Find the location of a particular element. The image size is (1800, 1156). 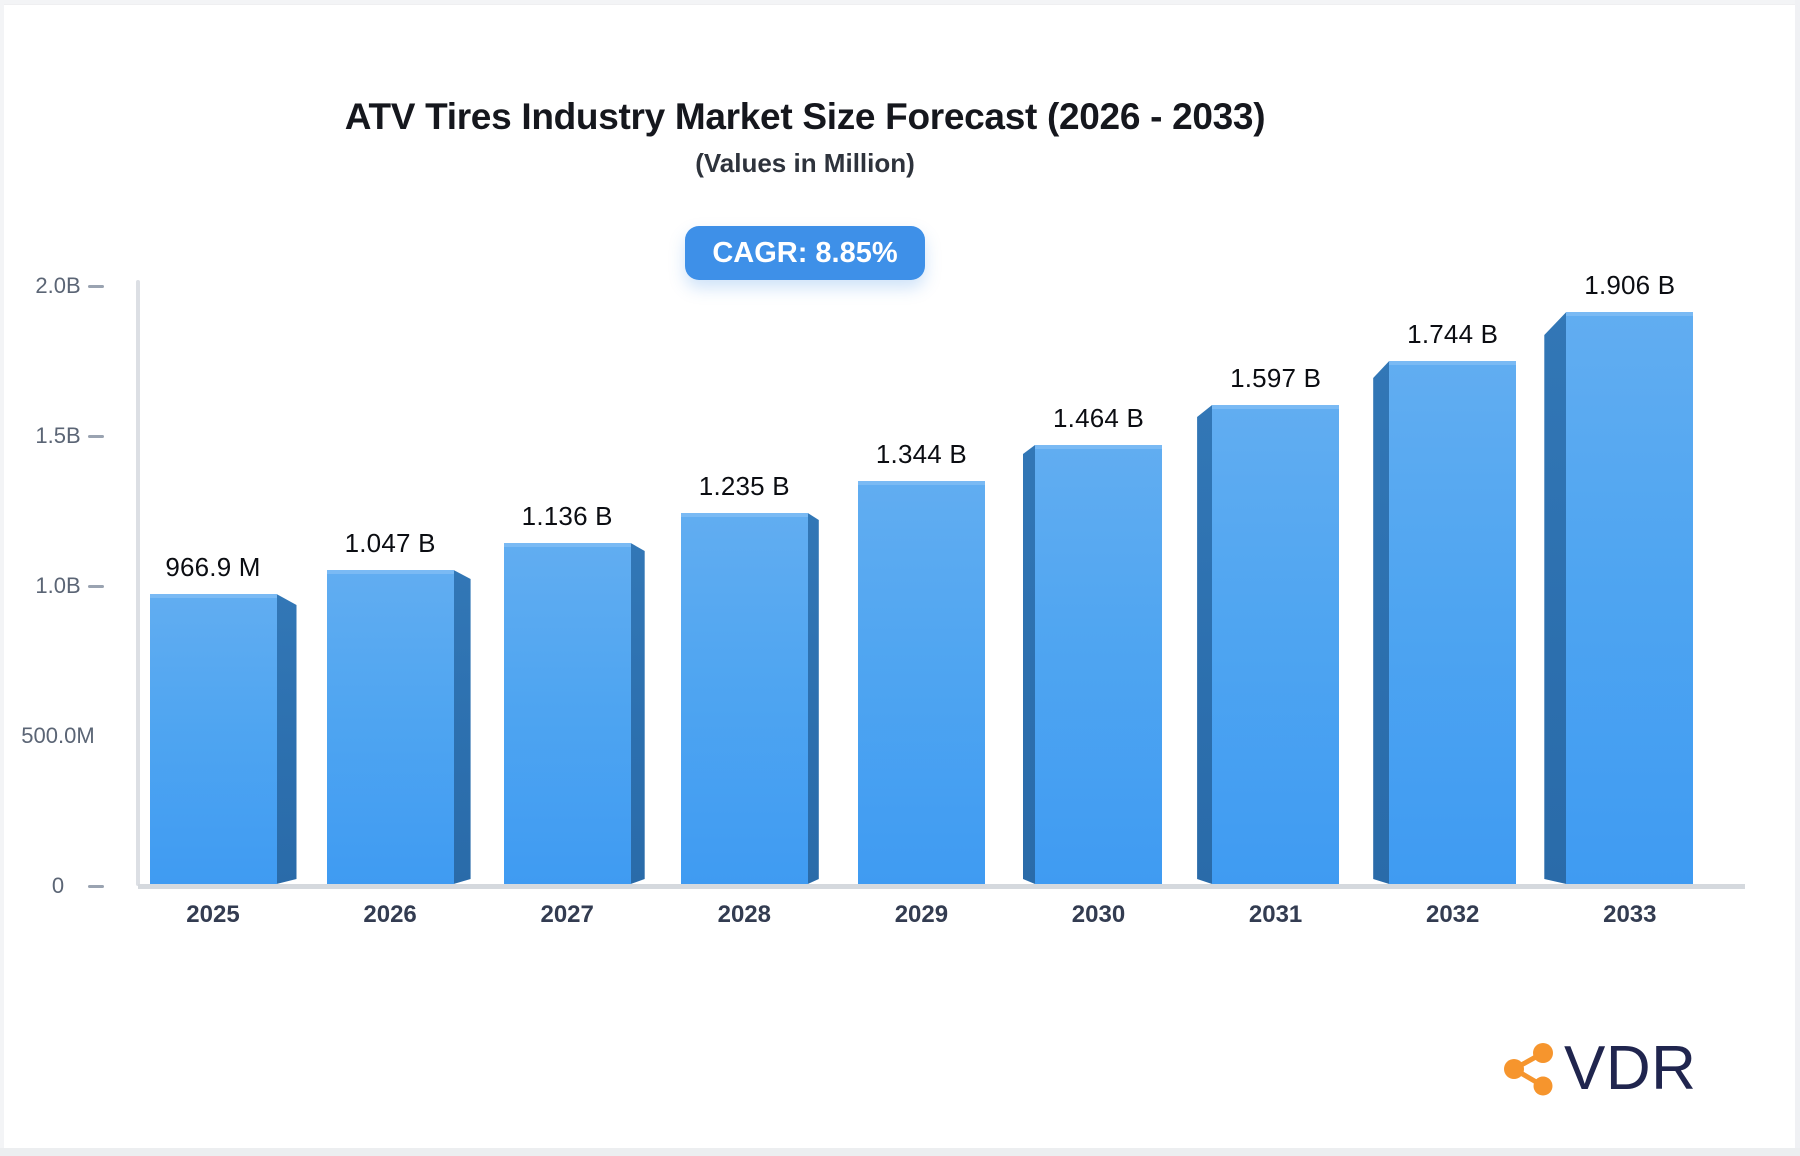

y-axis-tick-2.0B is located at coordinates (96, 286).